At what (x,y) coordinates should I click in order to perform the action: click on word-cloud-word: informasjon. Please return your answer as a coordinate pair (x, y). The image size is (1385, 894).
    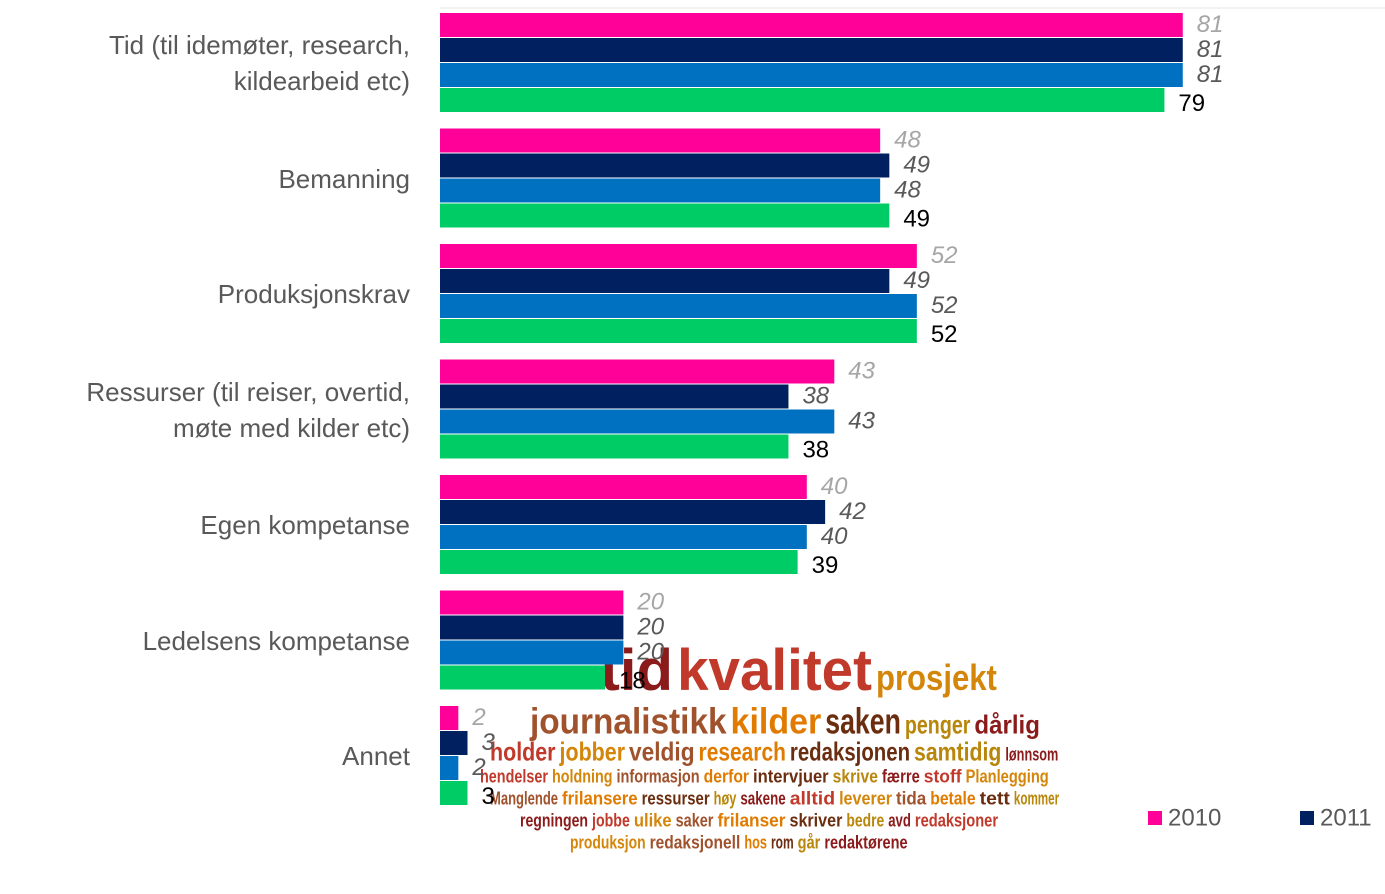
    Looking at the image, I should click on (658, 777).